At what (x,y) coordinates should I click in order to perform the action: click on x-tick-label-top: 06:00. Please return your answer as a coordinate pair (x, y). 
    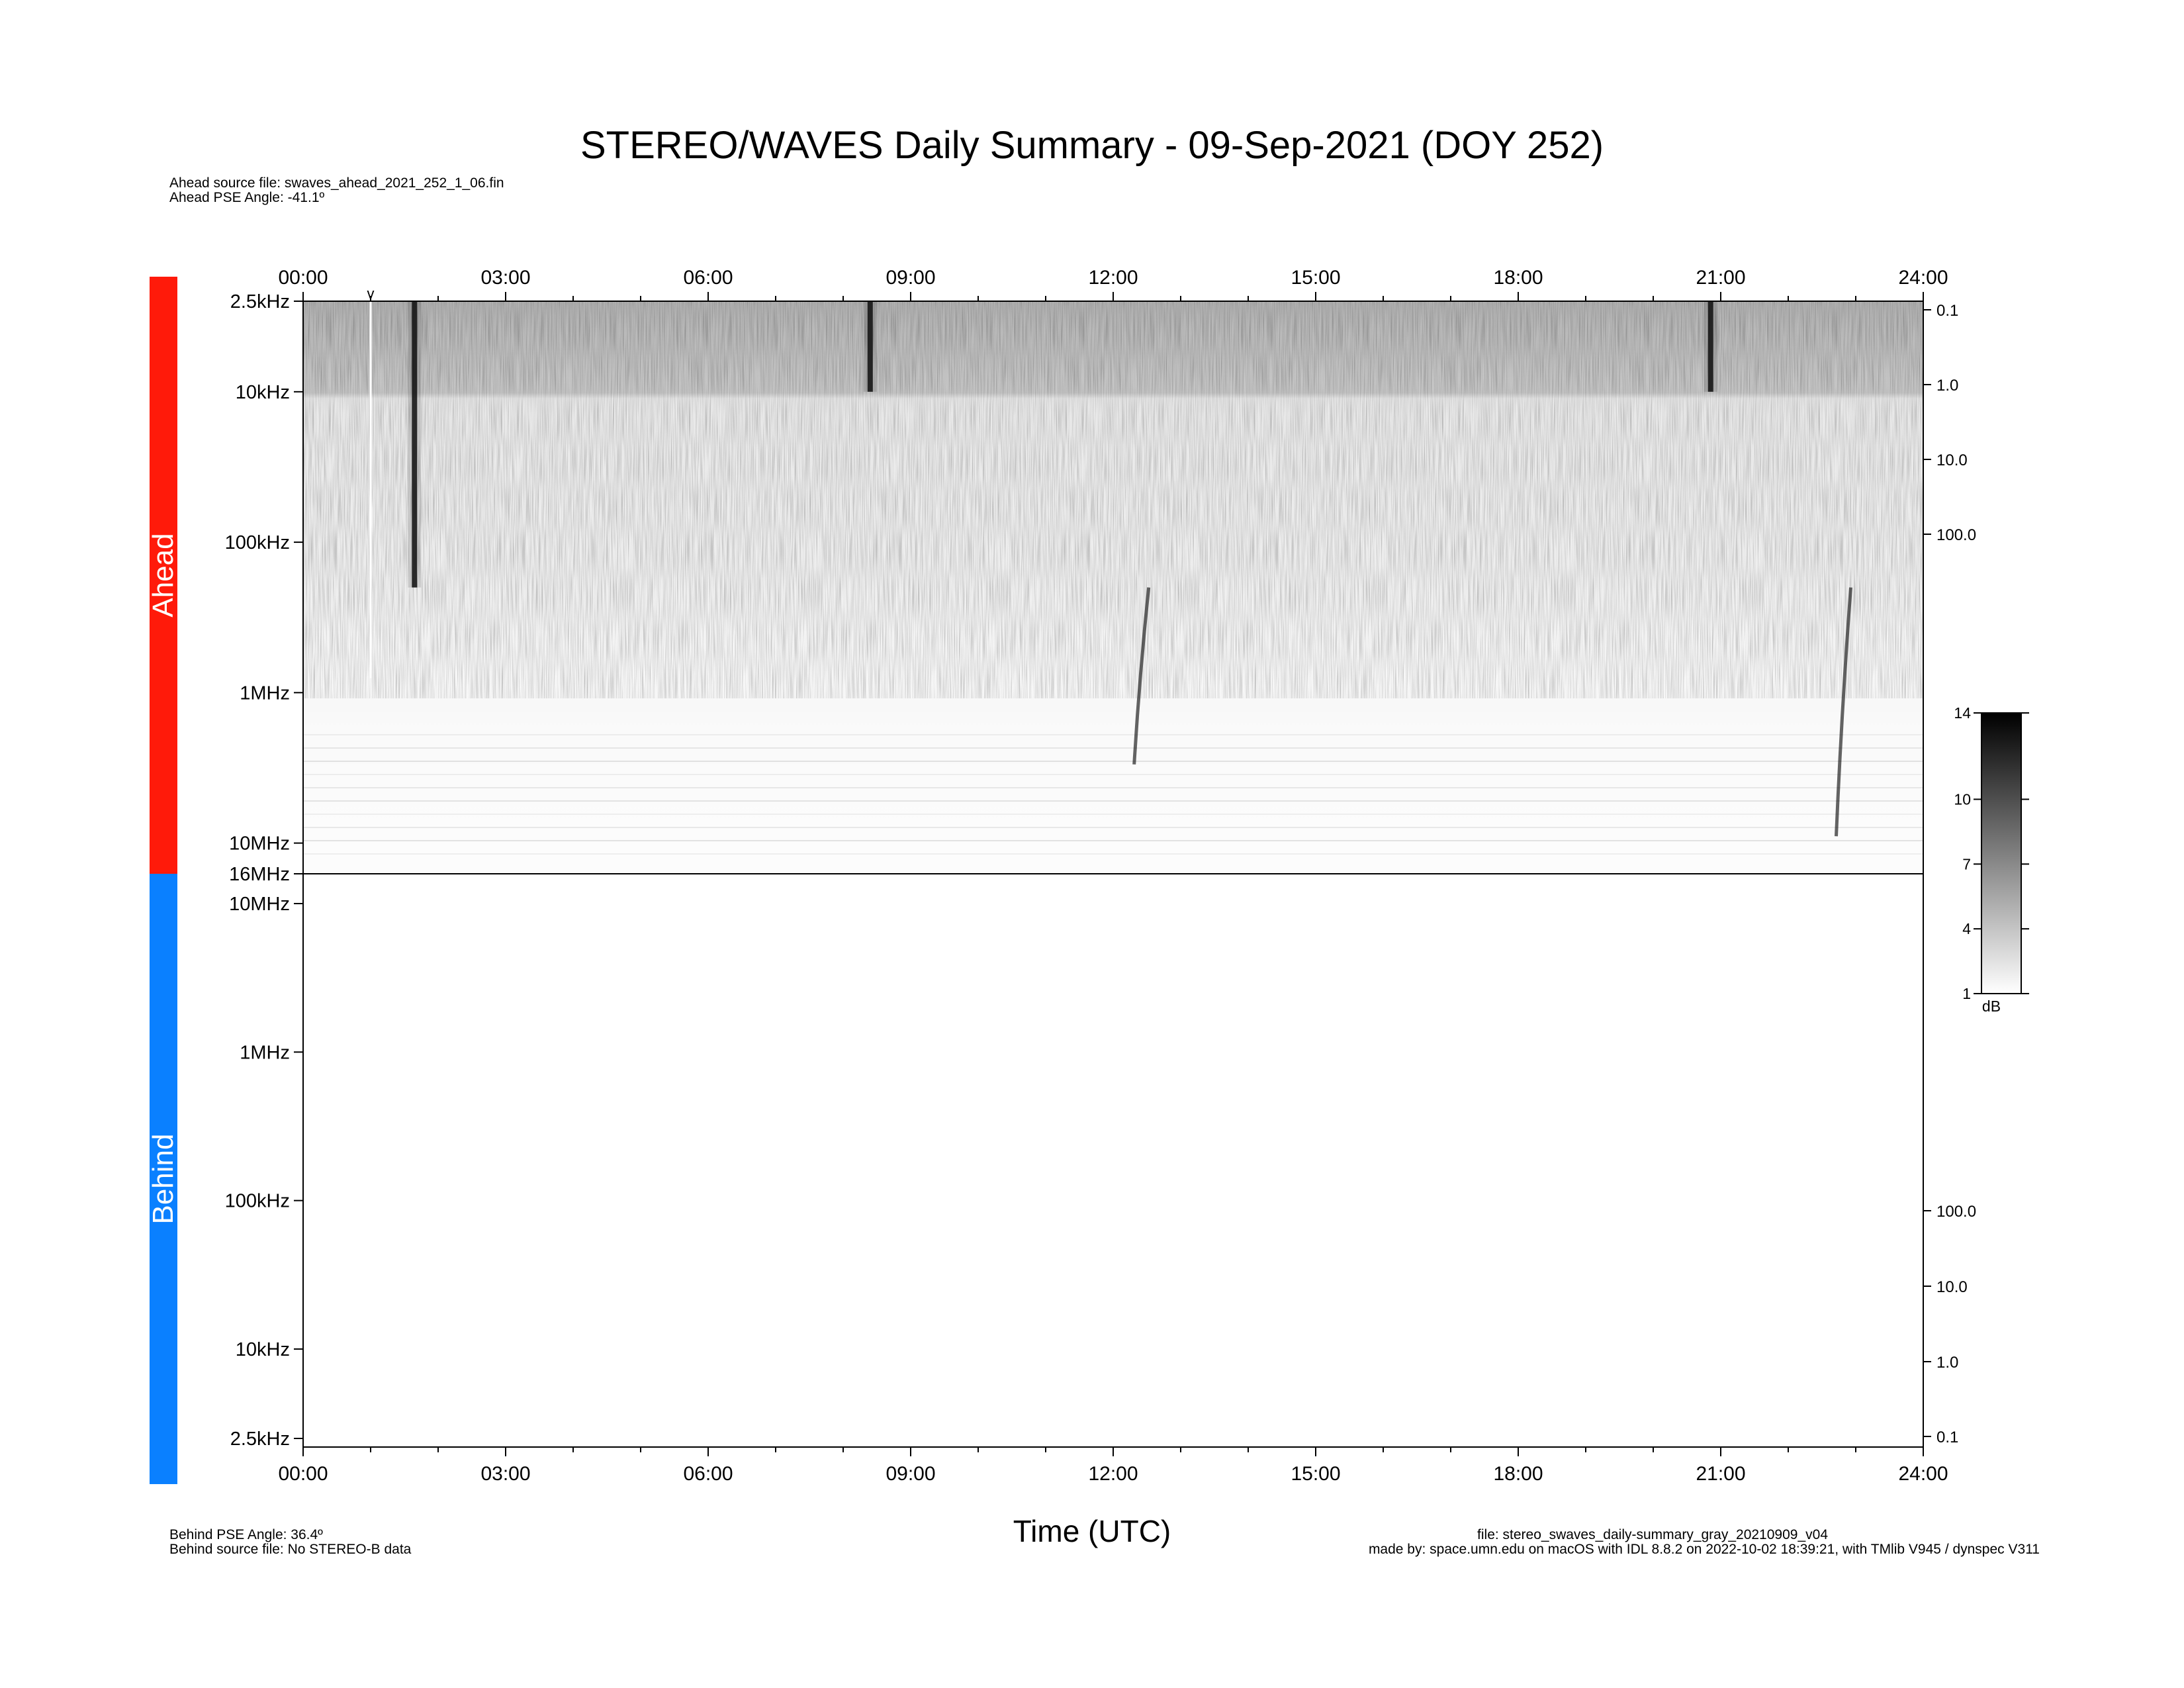
    Looking at the image, I should click on (708, 278).